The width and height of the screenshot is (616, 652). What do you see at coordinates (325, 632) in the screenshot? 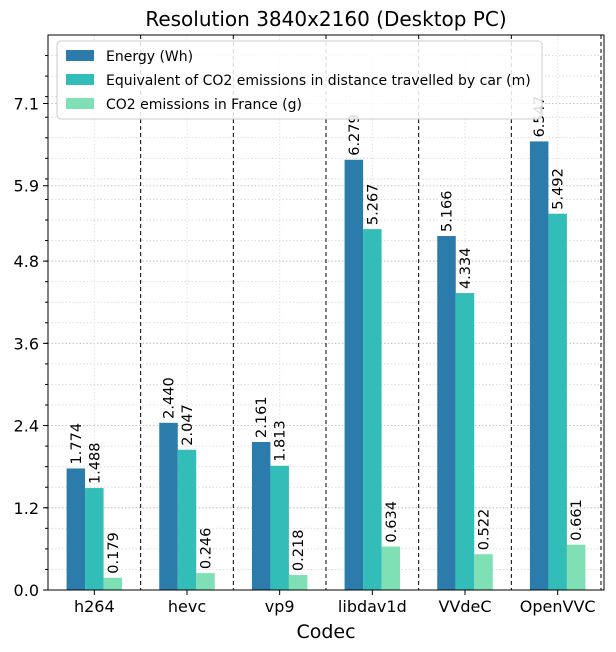
I see `x-axis-label: Codec` at bounding box center [325, 632].